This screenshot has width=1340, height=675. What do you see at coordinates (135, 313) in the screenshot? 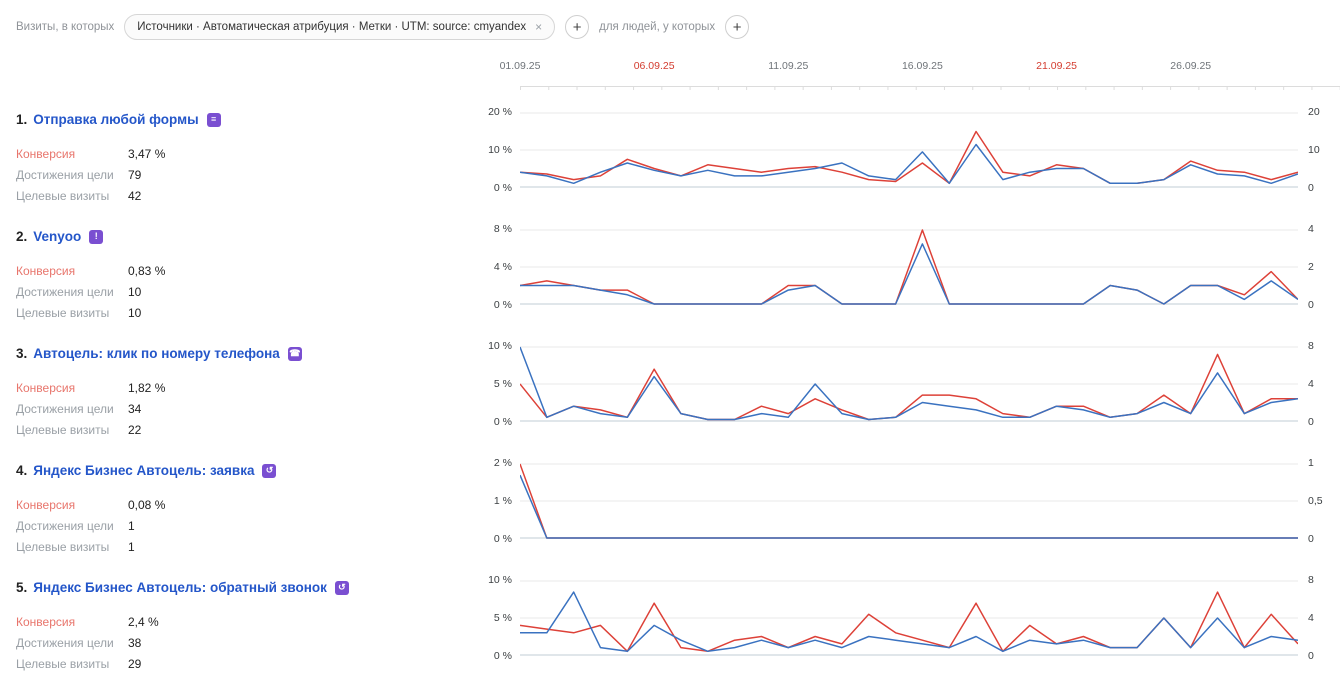
I see `visits-value: 10` at bounding box center [135, 313].